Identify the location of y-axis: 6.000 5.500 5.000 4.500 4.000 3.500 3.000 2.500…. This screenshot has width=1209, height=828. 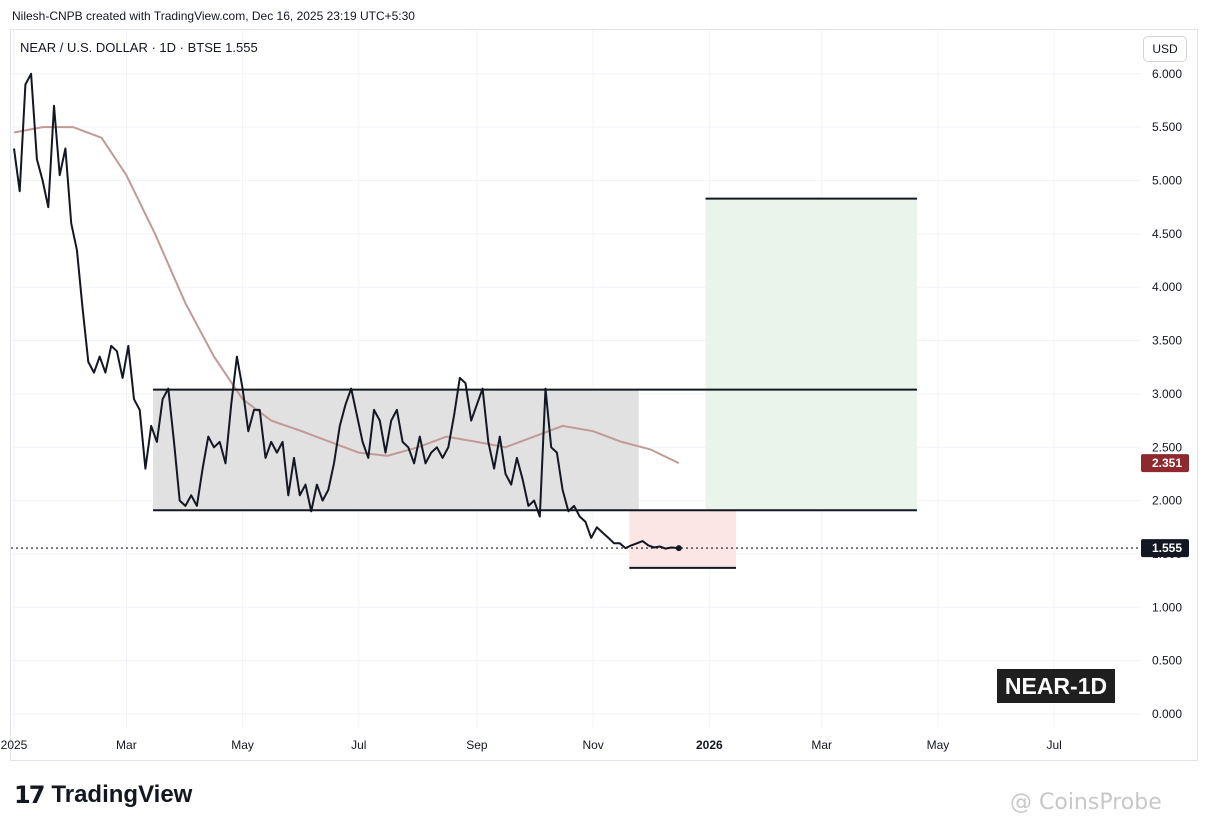
(1167, 394).